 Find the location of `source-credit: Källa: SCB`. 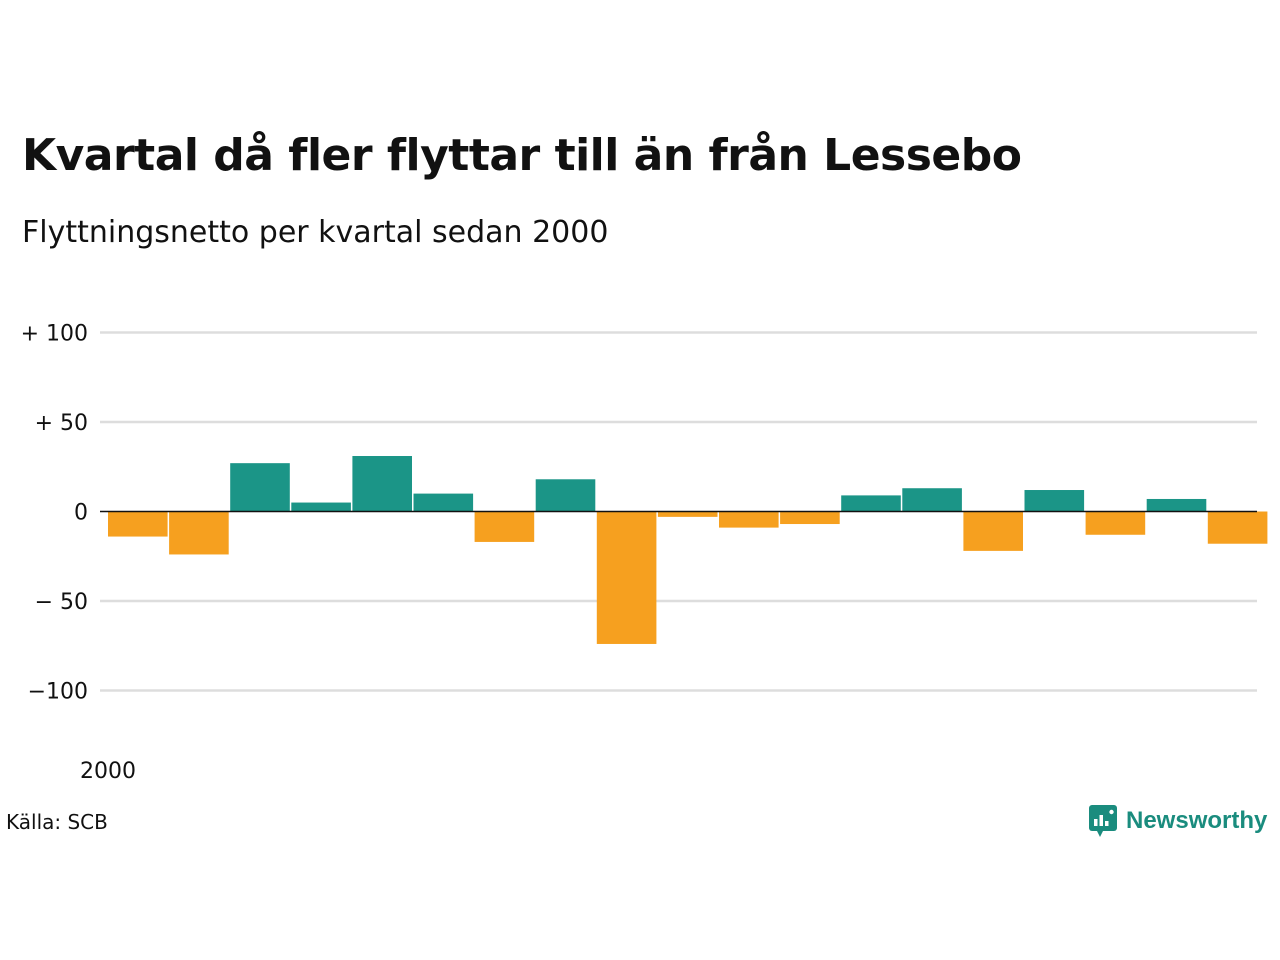

source-credit: Källa: SCB is located at coordinates (57, 822).